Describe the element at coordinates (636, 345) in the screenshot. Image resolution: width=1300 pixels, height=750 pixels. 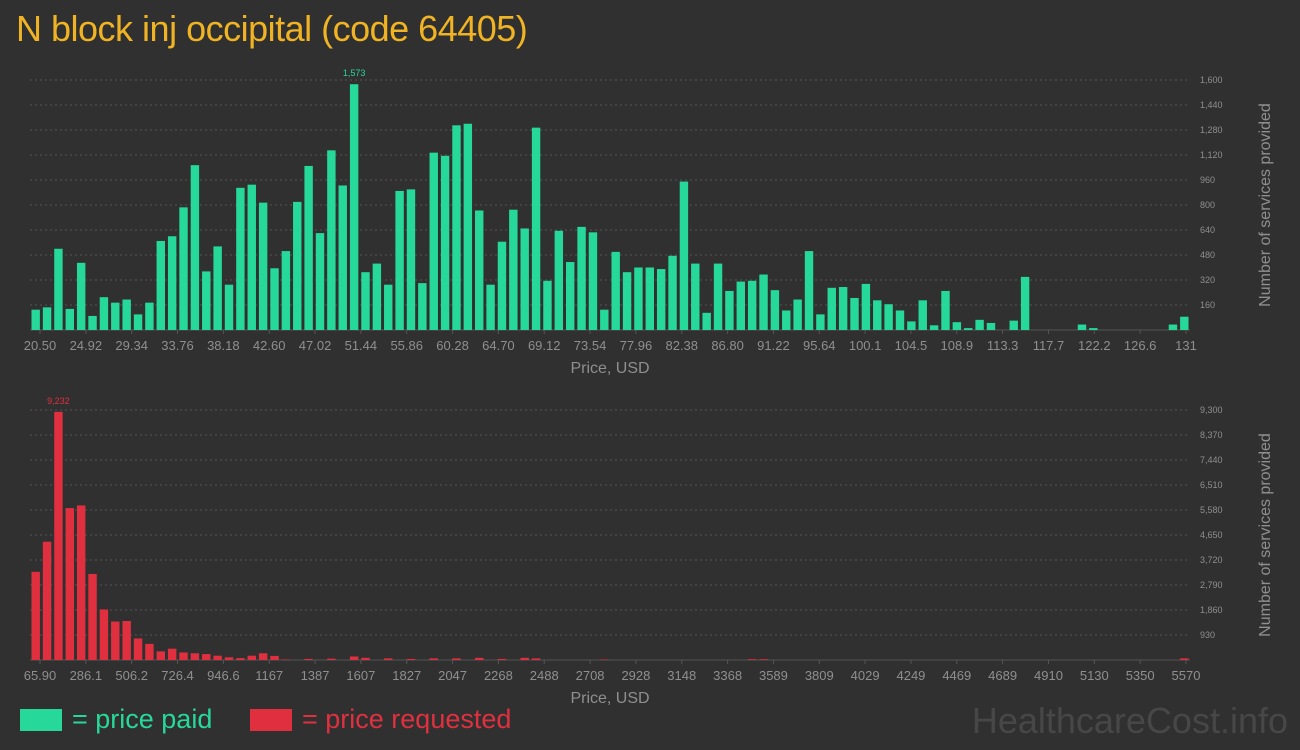
I see `chart-0-xtick-label: 77.96` at that location.